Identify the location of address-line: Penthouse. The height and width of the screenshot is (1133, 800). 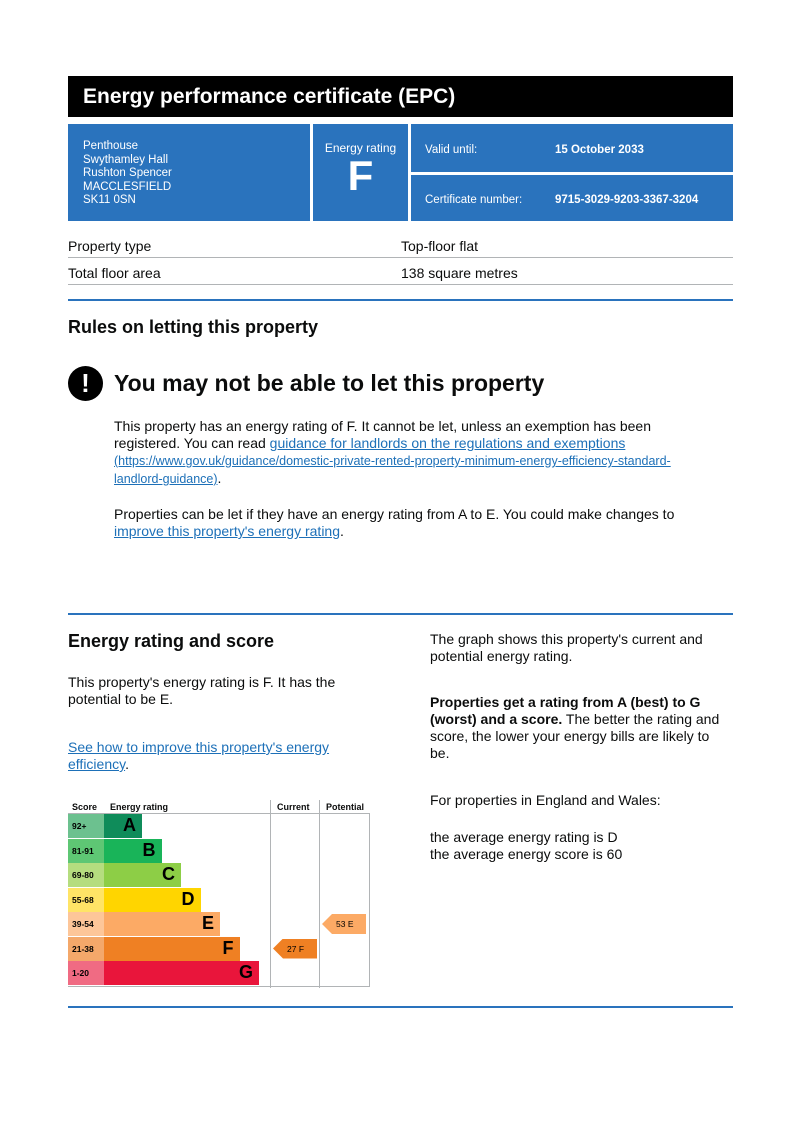
(110, 146).